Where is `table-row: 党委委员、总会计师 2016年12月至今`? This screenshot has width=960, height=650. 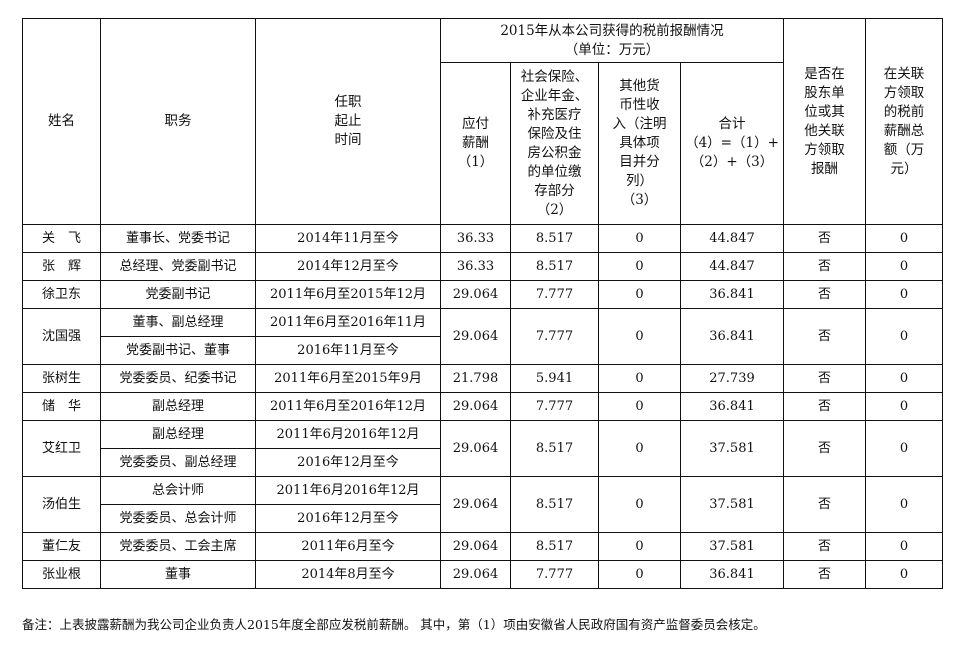
table-row: 党委委员、总会计师 2016年12月至今 is located at coordinates (483, 518).